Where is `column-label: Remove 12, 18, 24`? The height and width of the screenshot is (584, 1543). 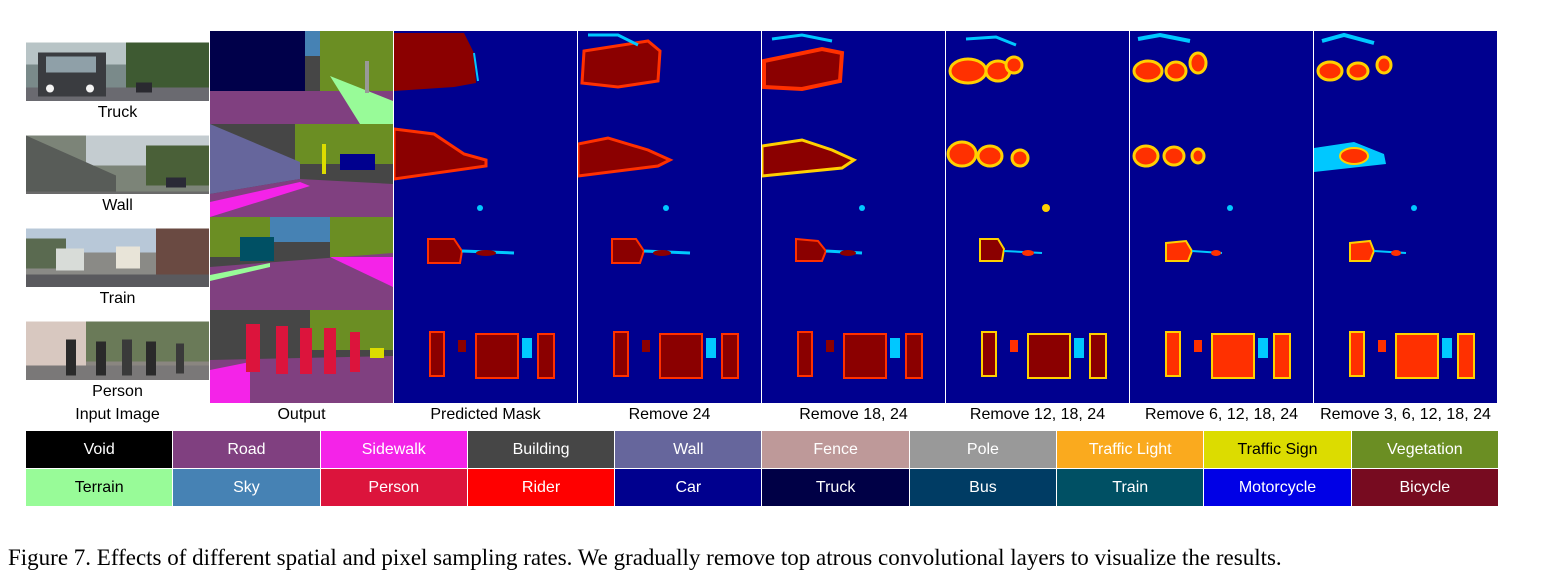 column-label: Remove 12, 18, 24 is located at coordinates (1037, 414).